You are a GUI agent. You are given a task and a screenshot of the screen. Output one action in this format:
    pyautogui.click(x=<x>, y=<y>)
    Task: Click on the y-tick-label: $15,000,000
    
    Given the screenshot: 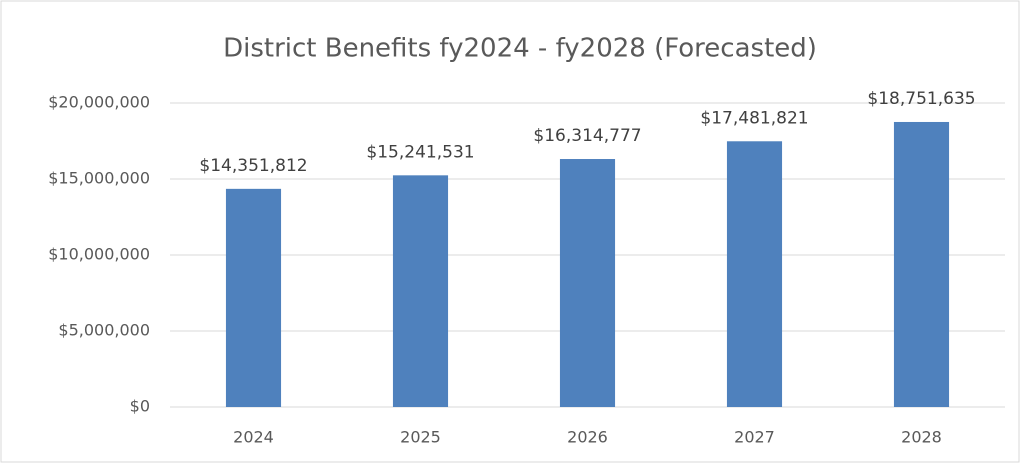 What is the action you would take?
    pyautogui.click(x=99, y=178)
    